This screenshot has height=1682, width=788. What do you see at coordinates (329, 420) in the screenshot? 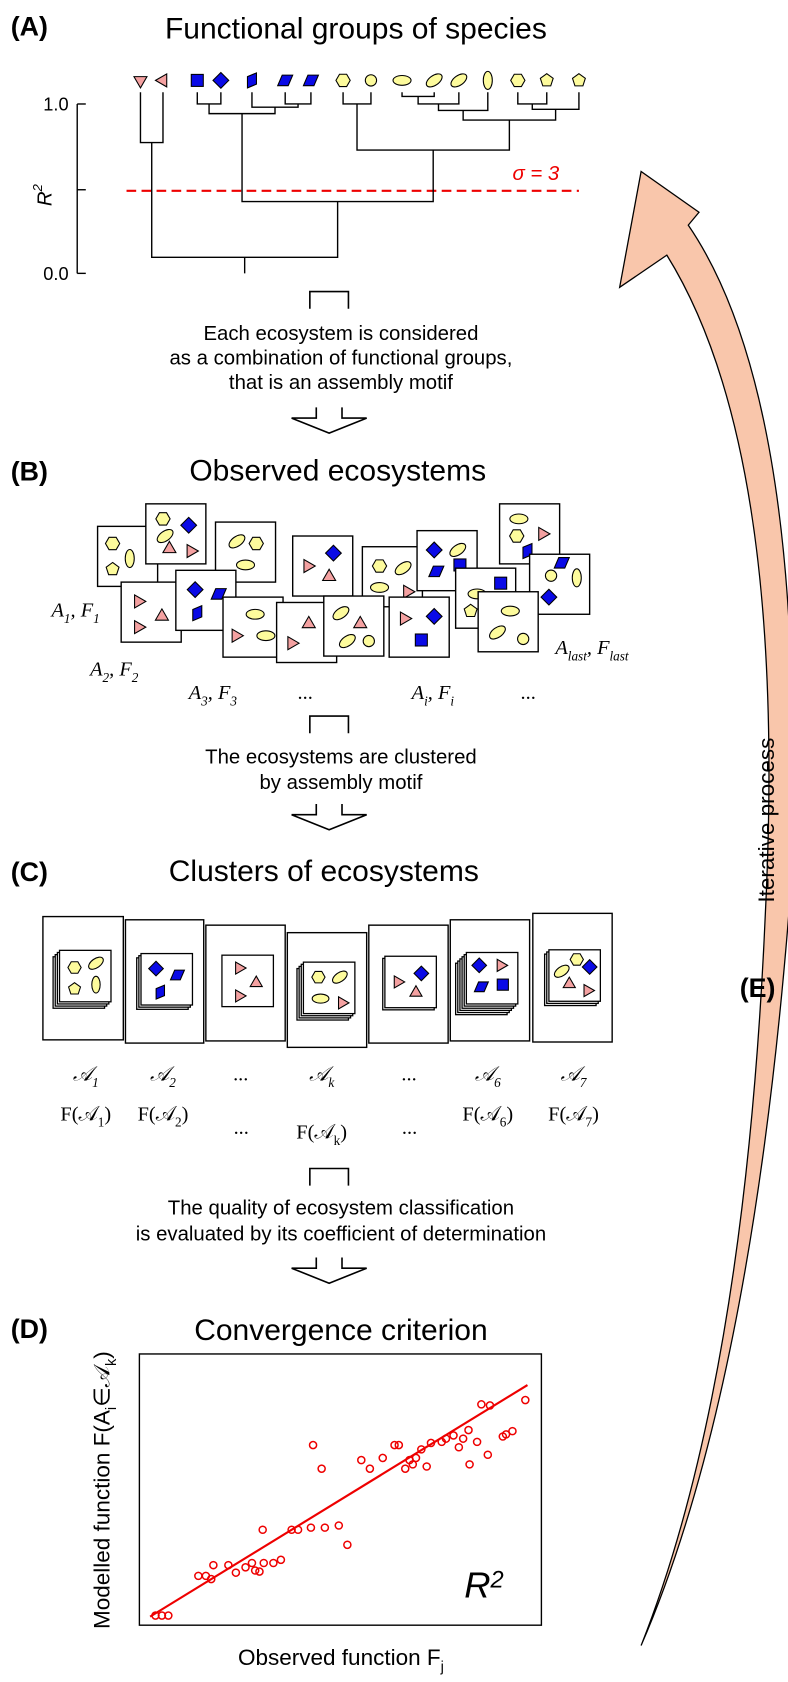
I see `down-arrow` at bounding box center [329, 420].